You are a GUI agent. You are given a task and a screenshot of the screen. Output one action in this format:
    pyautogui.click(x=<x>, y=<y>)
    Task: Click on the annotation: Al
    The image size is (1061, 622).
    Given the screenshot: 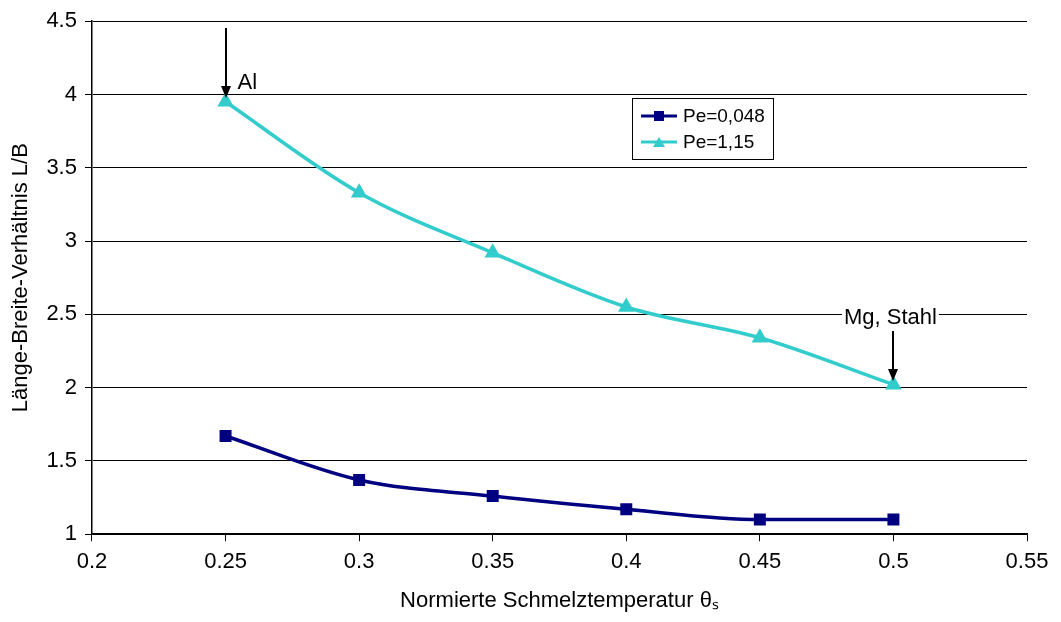 What is the action you would take?
    pyautogui.click(x=247, y=81)
    